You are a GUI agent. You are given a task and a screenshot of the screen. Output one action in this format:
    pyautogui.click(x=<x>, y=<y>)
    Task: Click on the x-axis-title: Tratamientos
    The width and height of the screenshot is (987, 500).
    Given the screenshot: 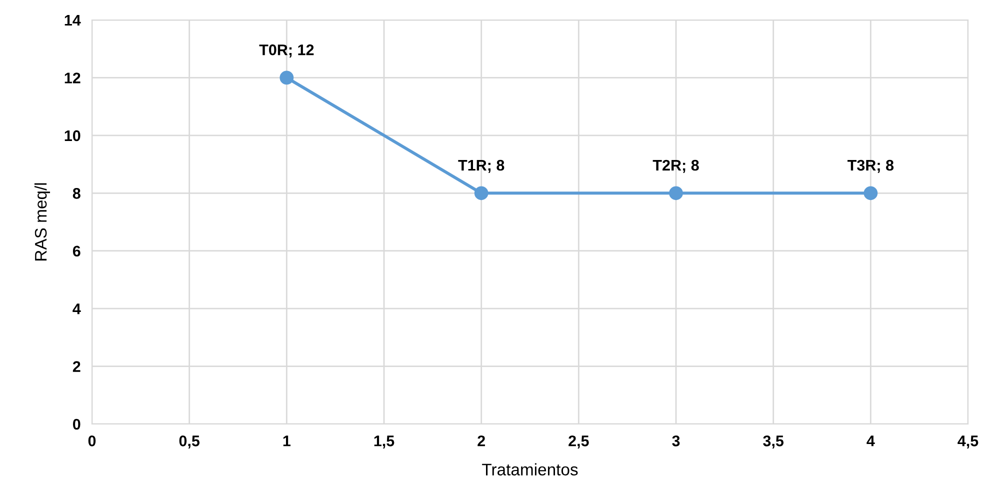 What is the action you would take?
    pyautogui.click(x=530, y=469)
    